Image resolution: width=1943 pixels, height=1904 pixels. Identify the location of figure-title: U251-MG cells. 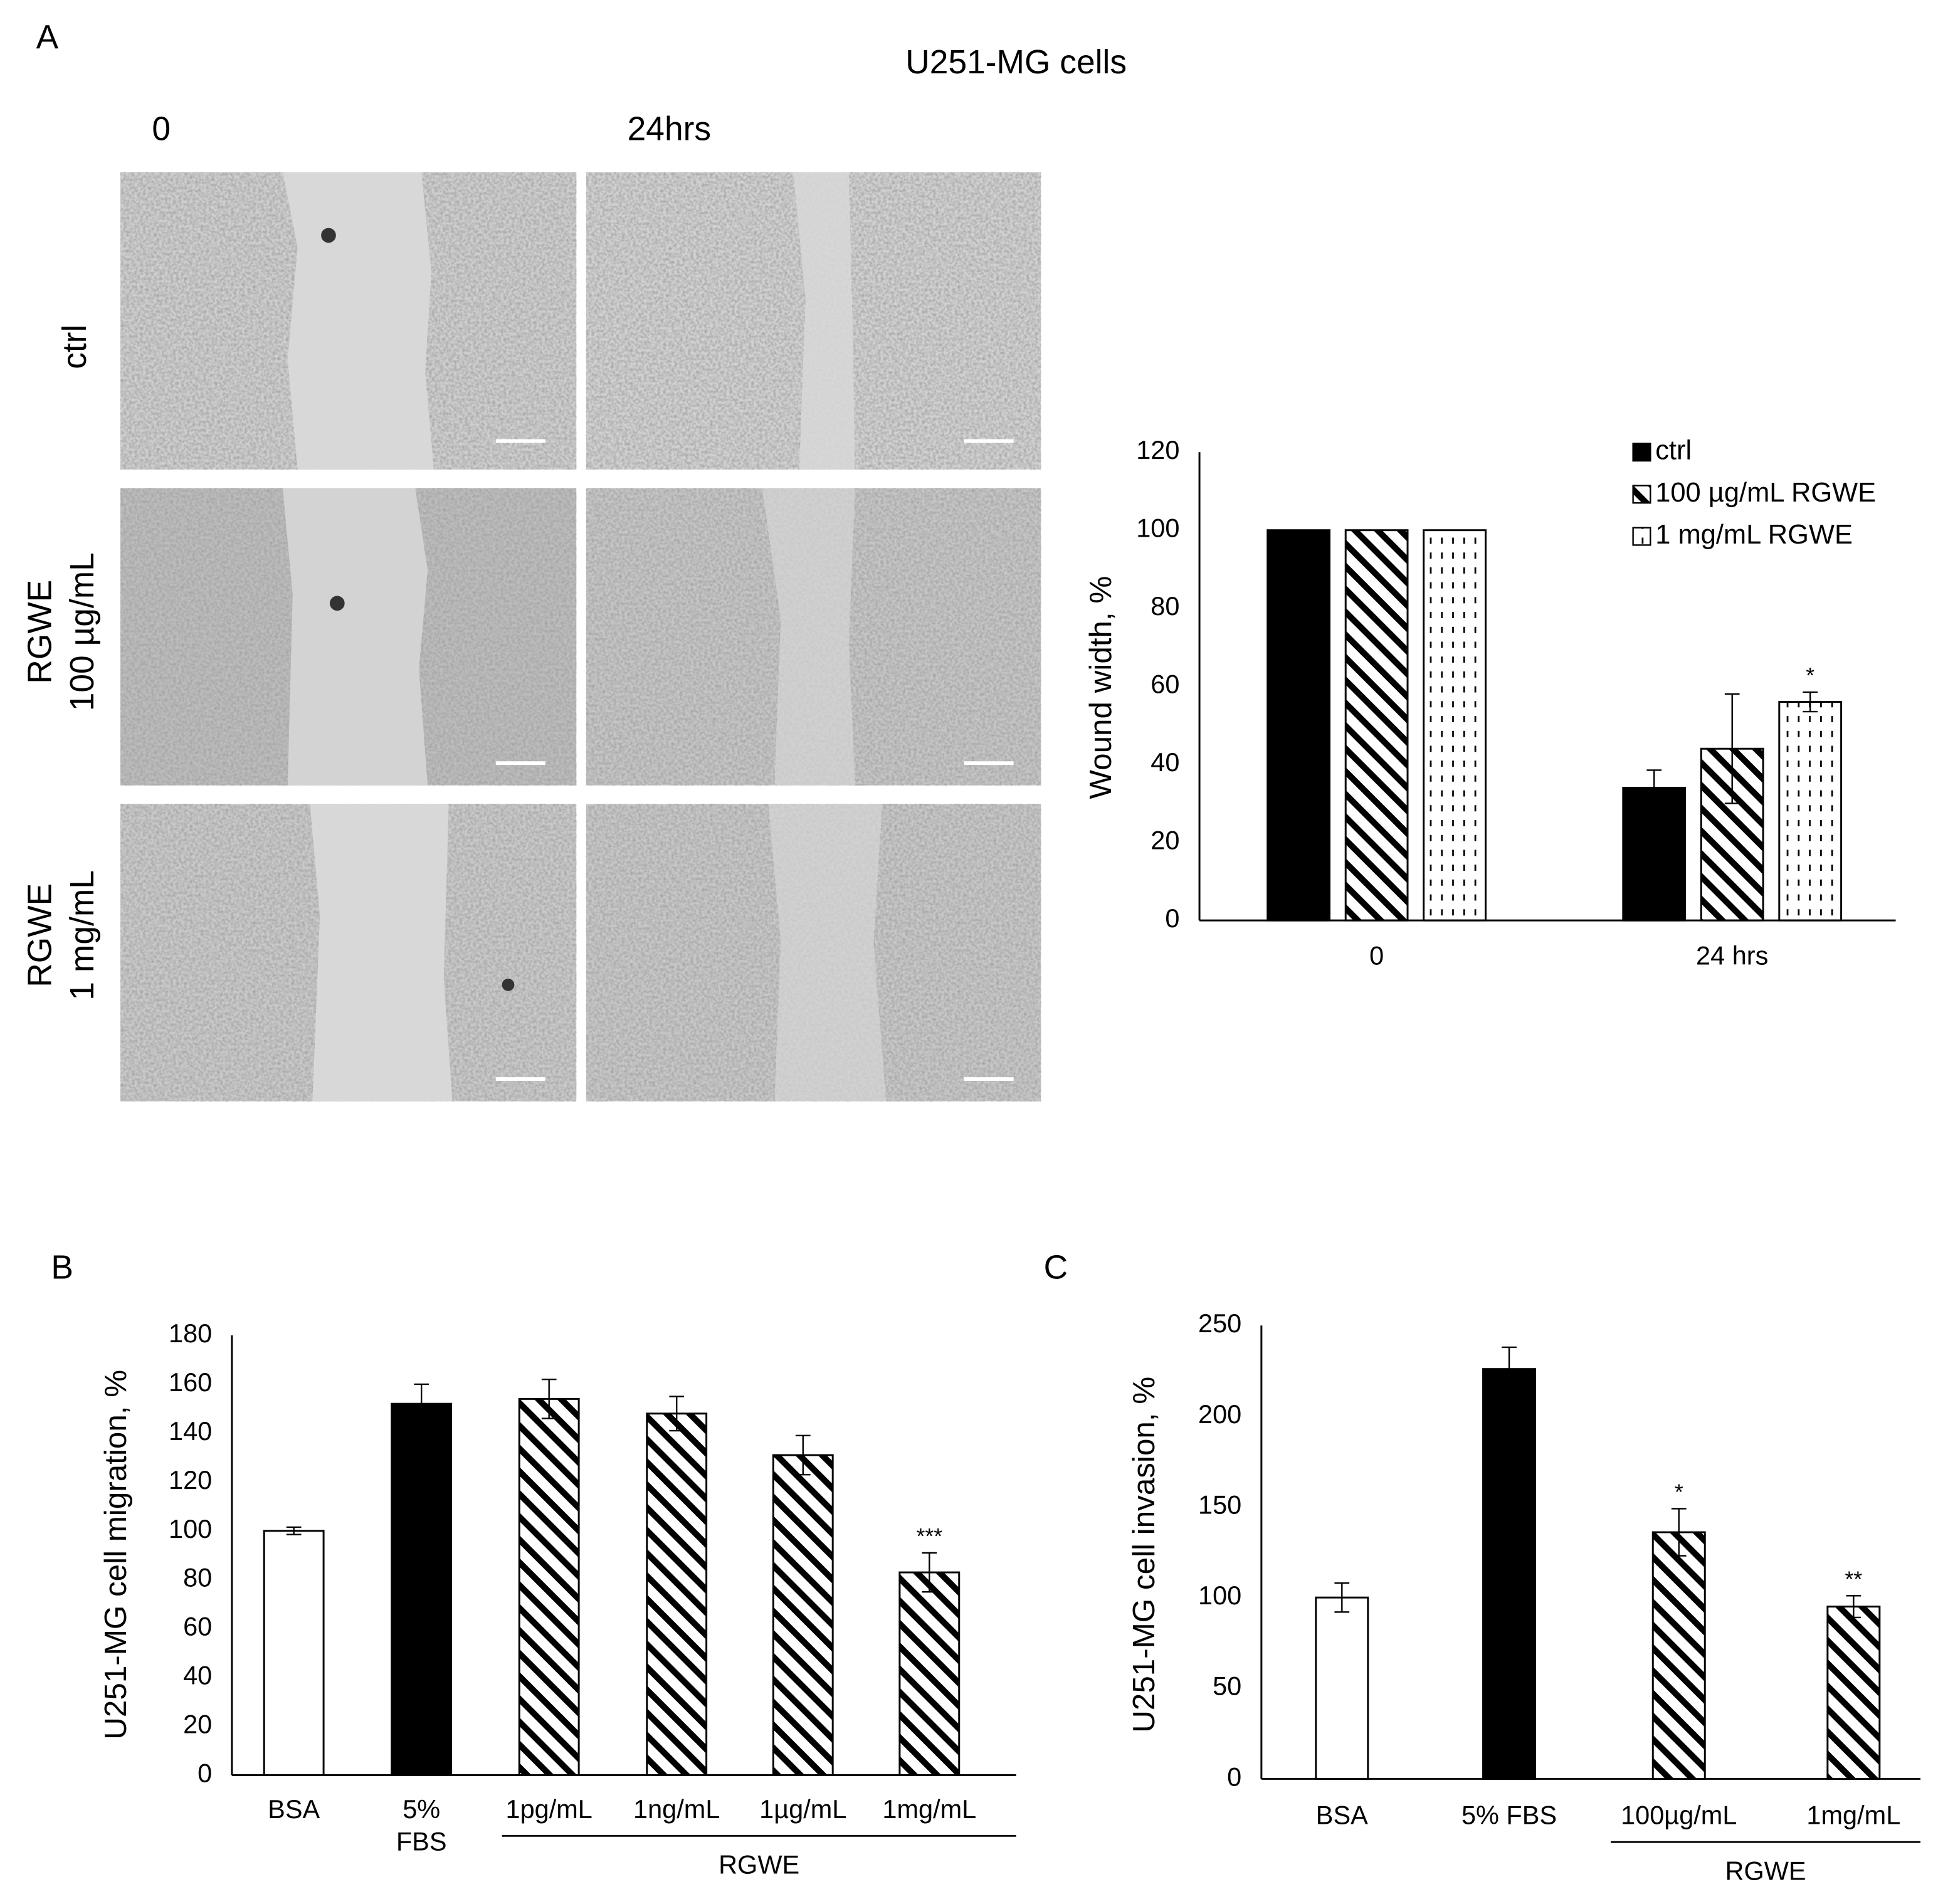
(1016, 63).